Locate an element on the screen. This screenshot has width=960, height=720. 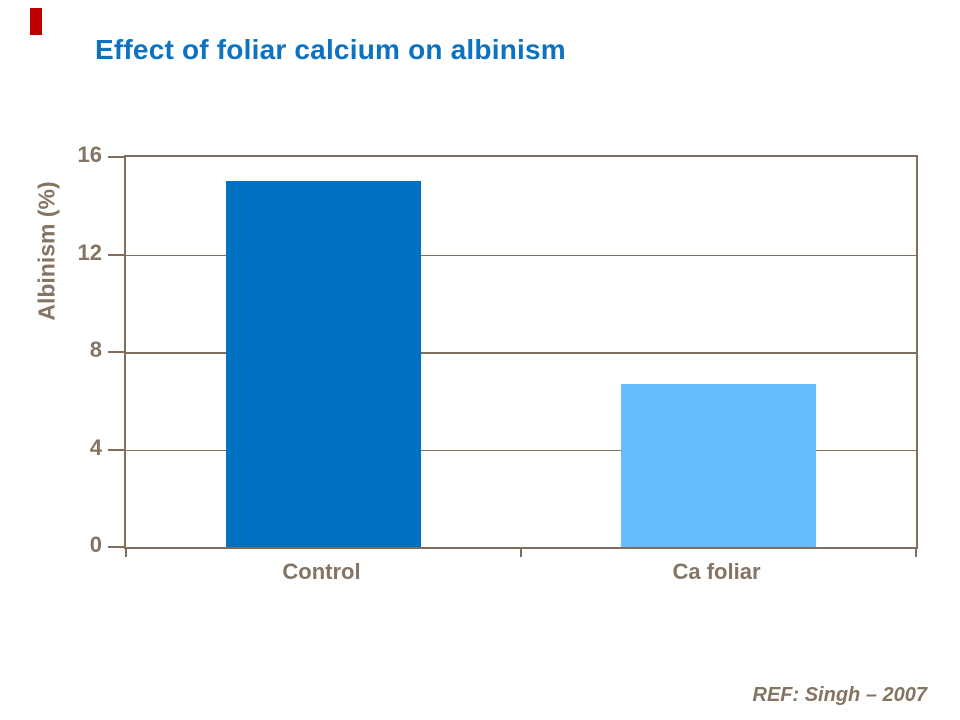
accent-bar is located at coordinates (36, 21).